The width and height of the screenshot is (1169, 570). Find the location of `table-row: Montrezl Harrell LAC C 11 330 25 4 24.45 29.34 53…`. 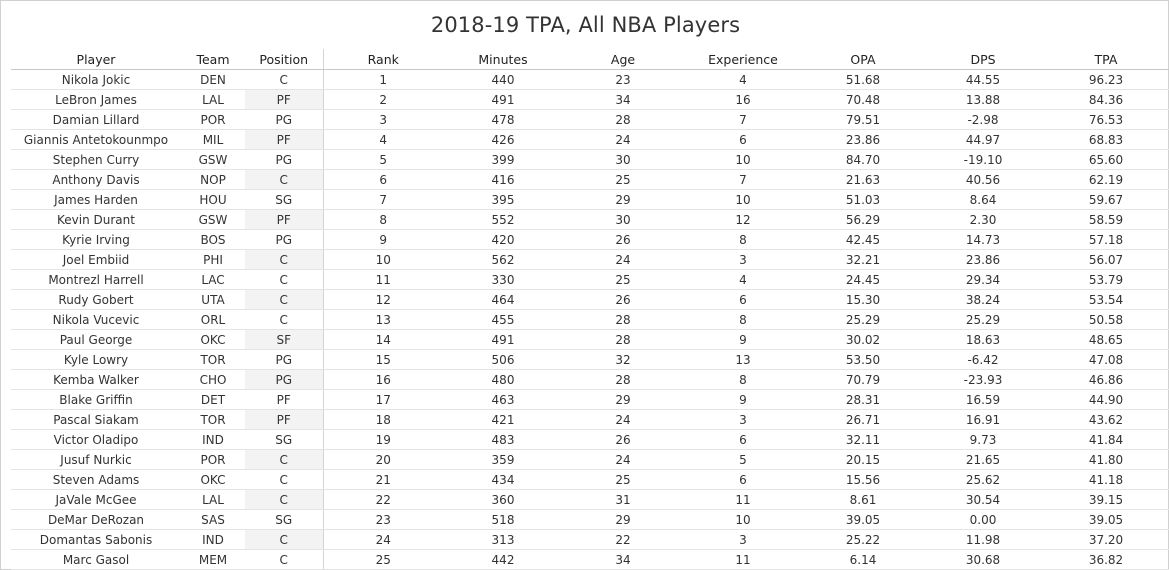

table-row: Montrezl Harrell LAC C 11 330 25 4 24.45 29.34 53… is located at coordinates (590, 279).